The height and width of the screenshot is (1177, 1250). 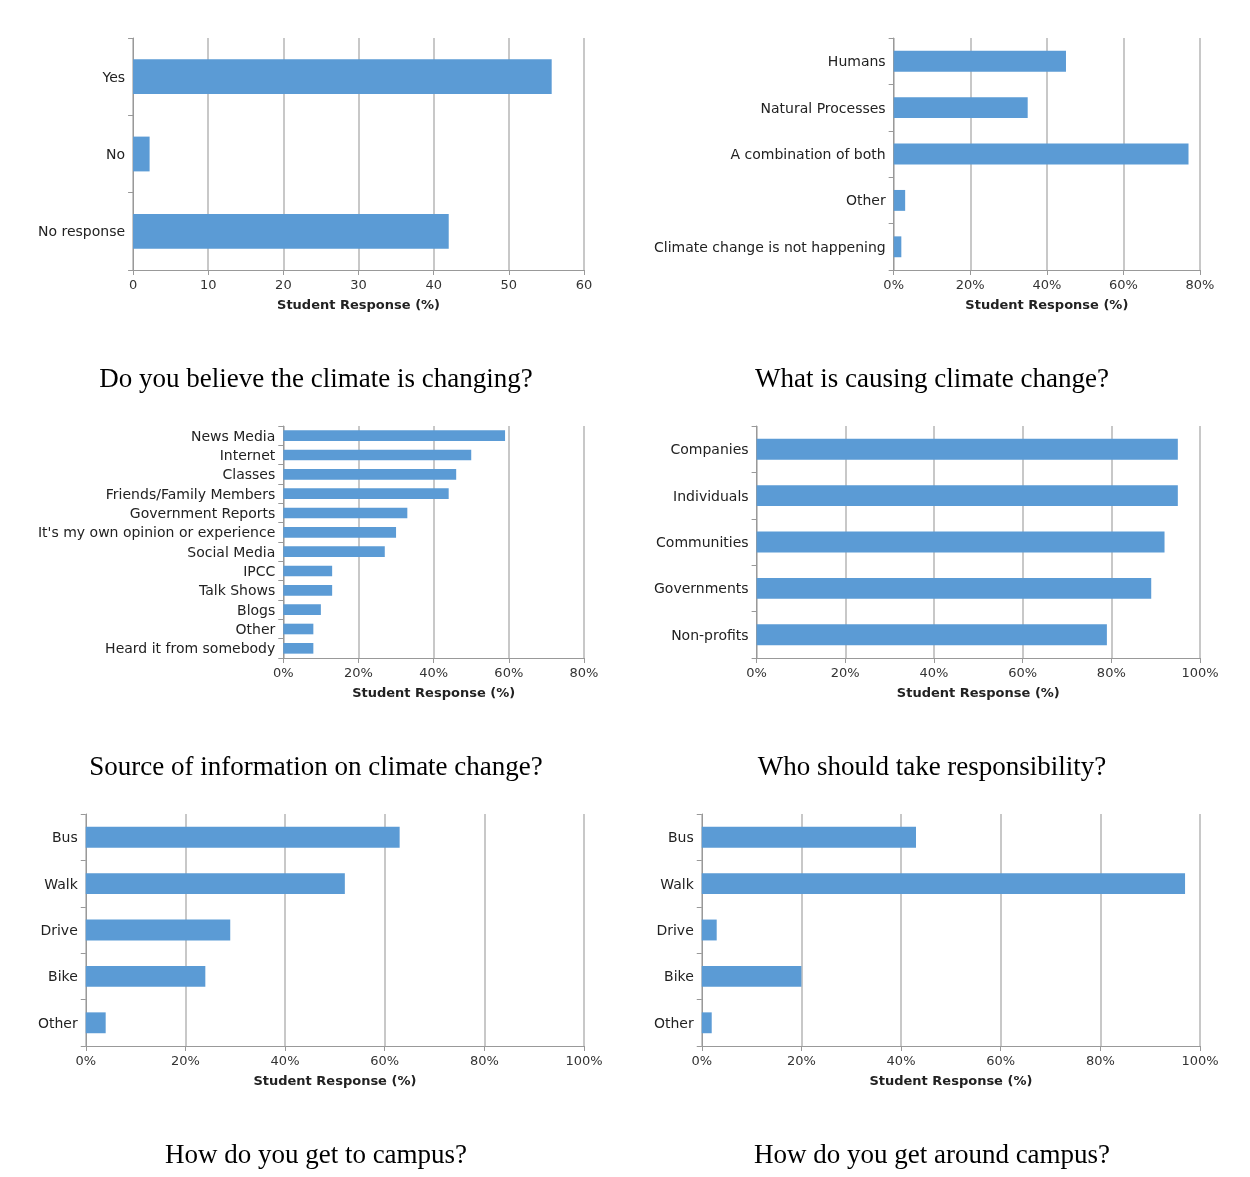 What do you see at coordinates (702, 542) in the screenshot?
I see `y-tick-label: Communities` at bounding box center [702, 542].